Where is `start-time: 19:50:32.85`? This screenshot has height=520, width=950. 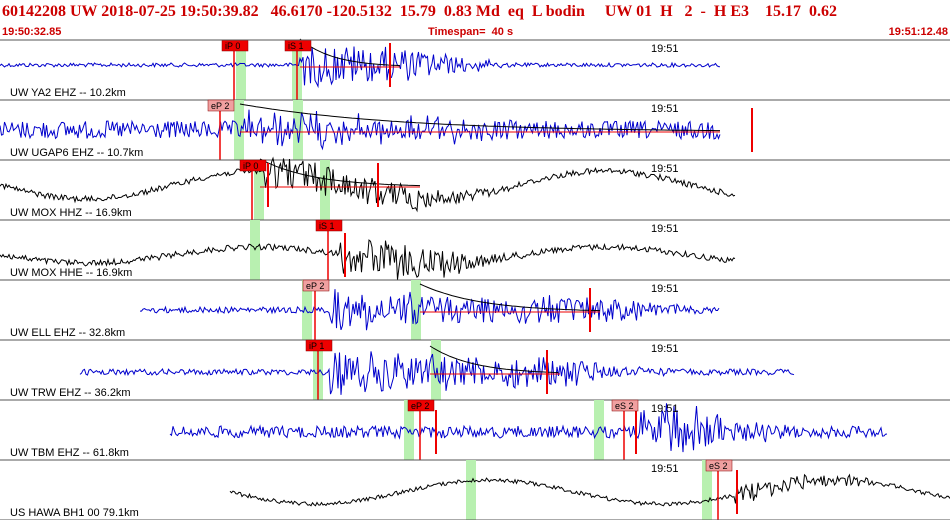
start-time: 19:50:32.85 is located at coordinates (32, 32).